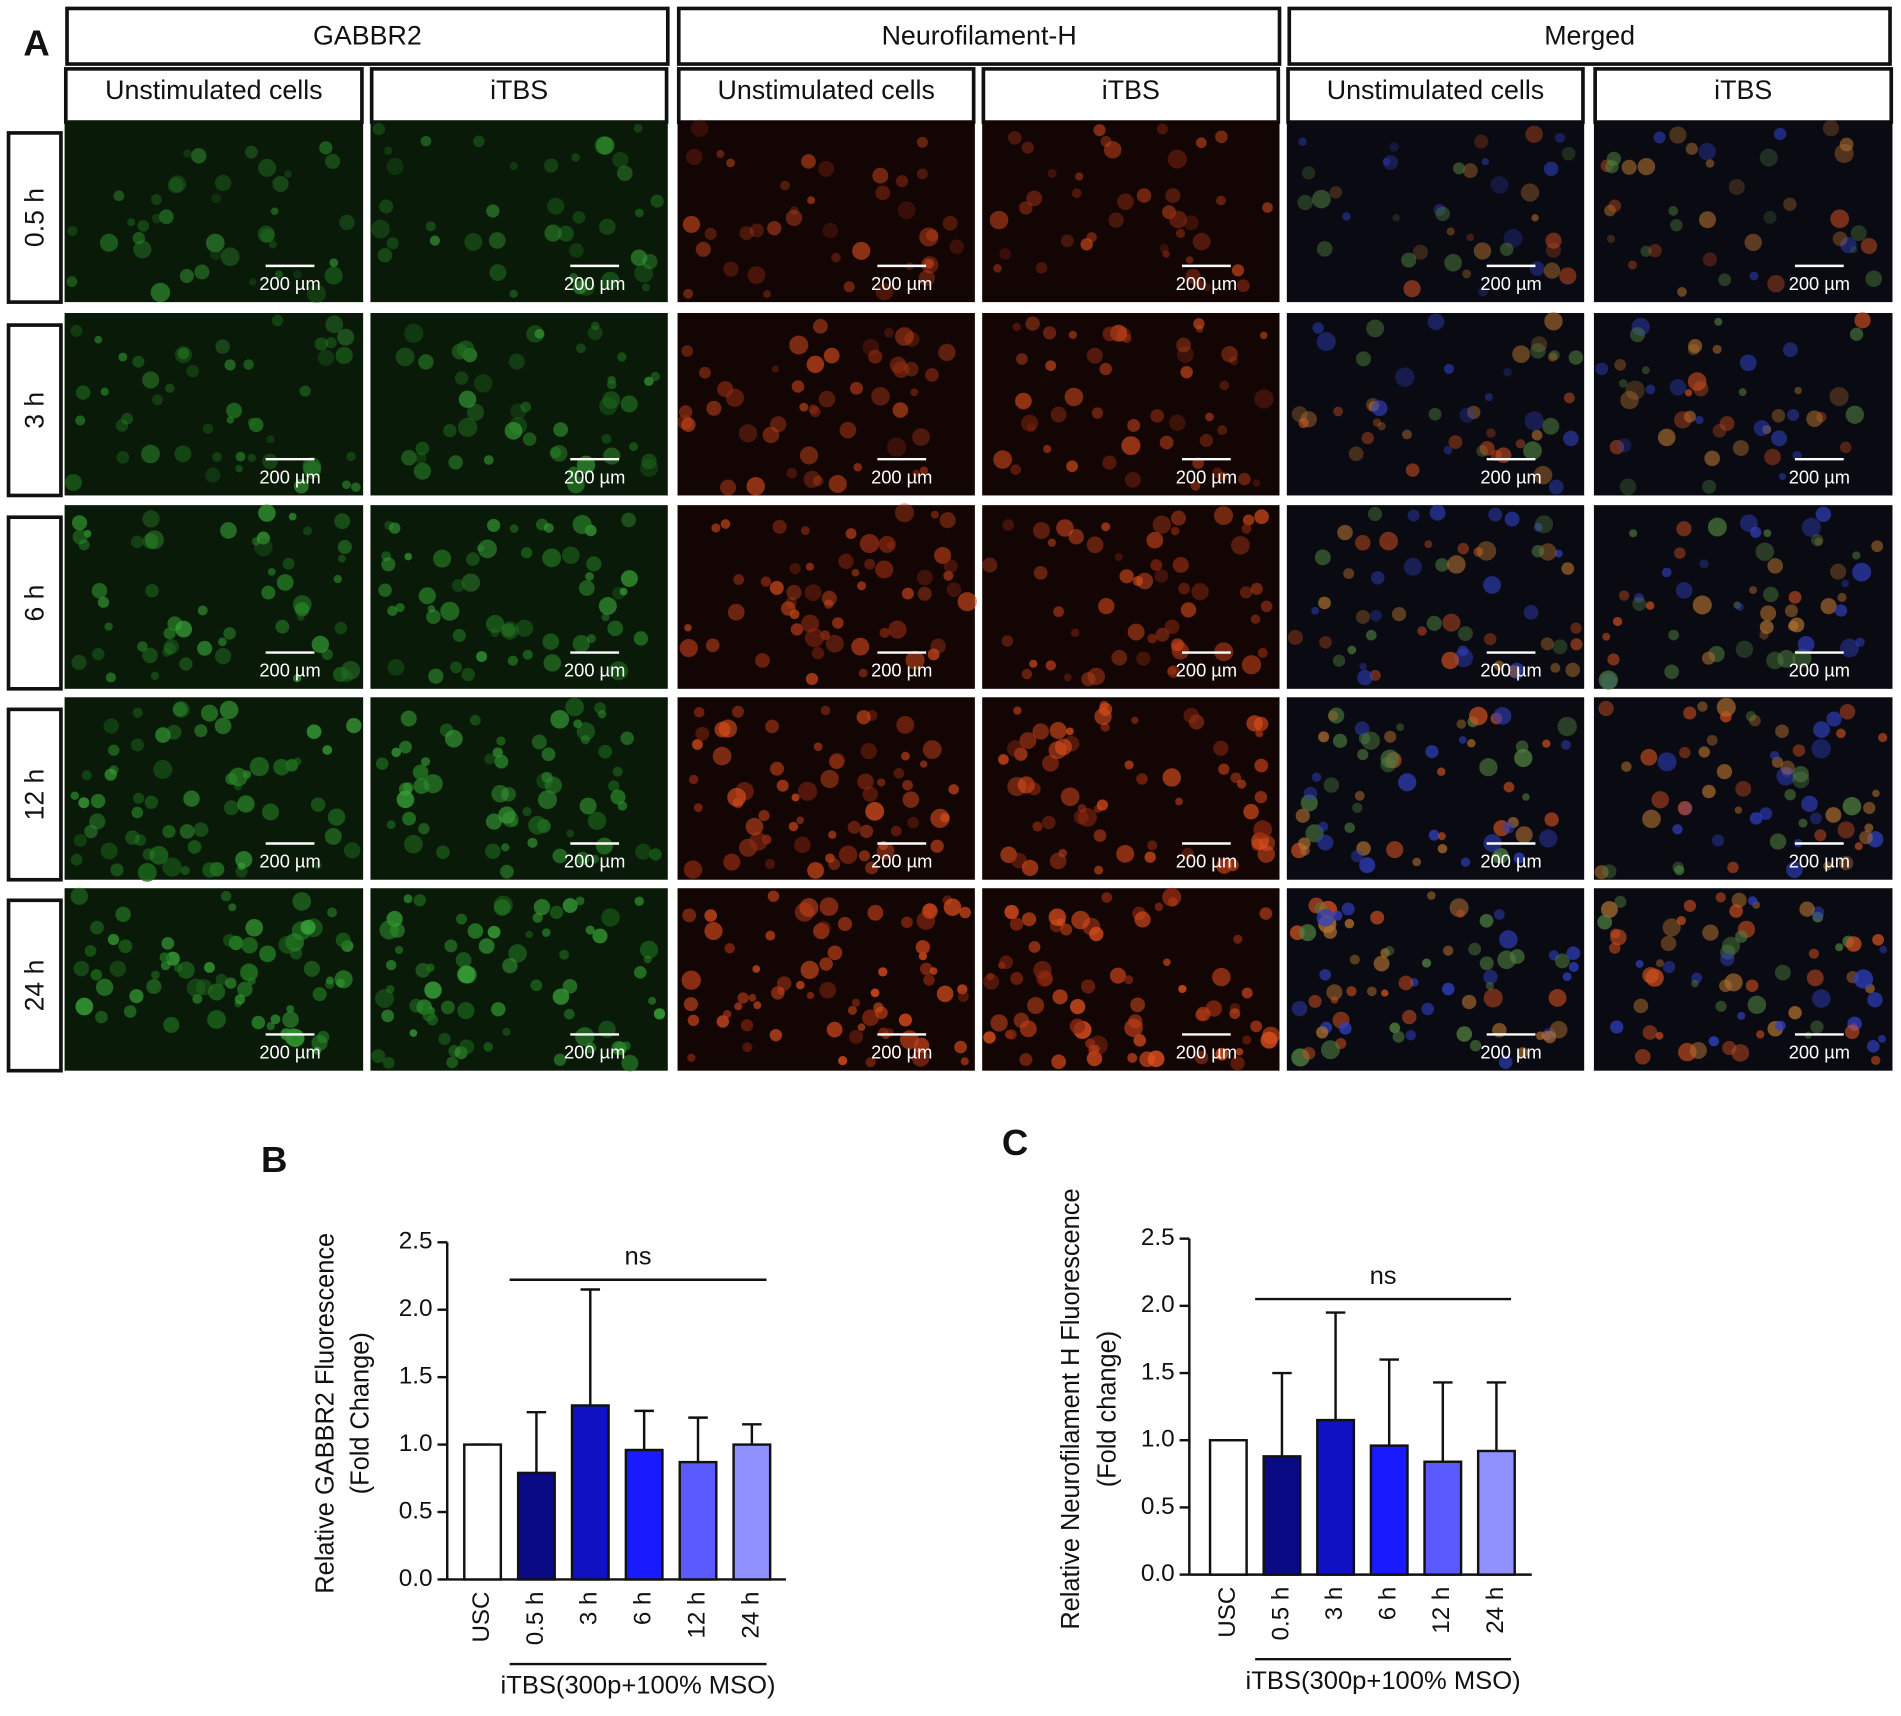 The image size is (1901, 1716). I want to click on y-tick-label: 1.5, so click(416, 1376).